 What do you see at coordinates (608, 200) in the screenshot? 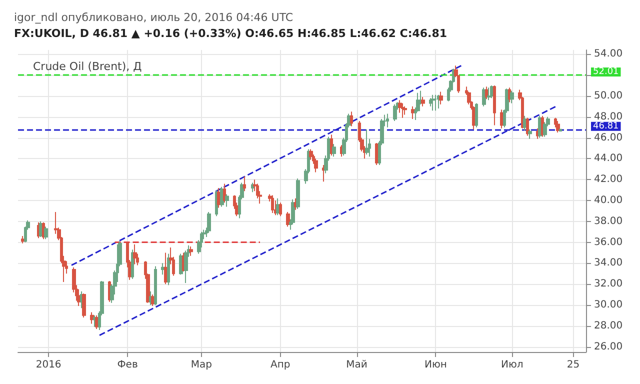
I see `y-tick-label: 40.00` at bounding box center [608, 200].